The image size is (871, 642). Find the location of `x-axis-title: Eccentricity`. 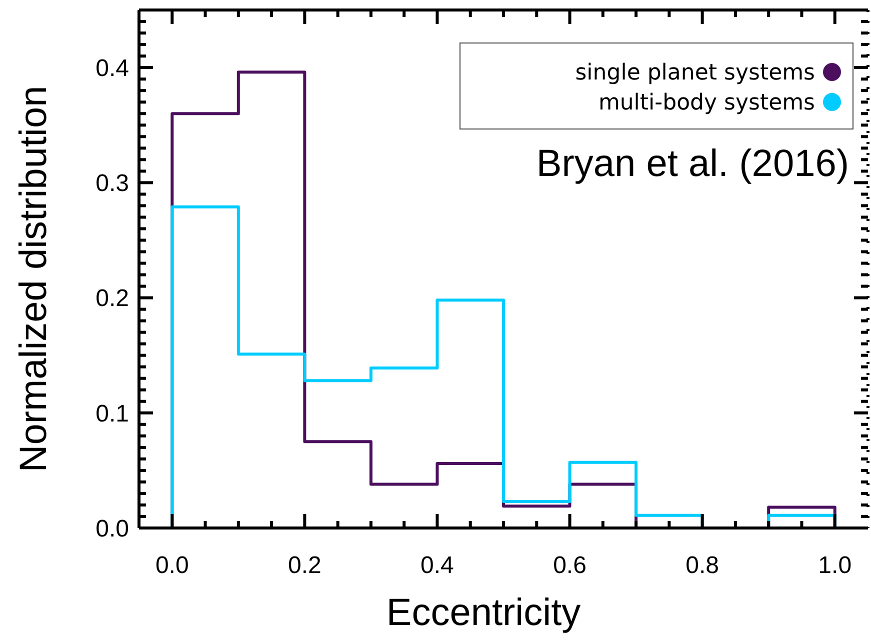

x-axis-title: Eccentricity is located at coordinates (483, 613).